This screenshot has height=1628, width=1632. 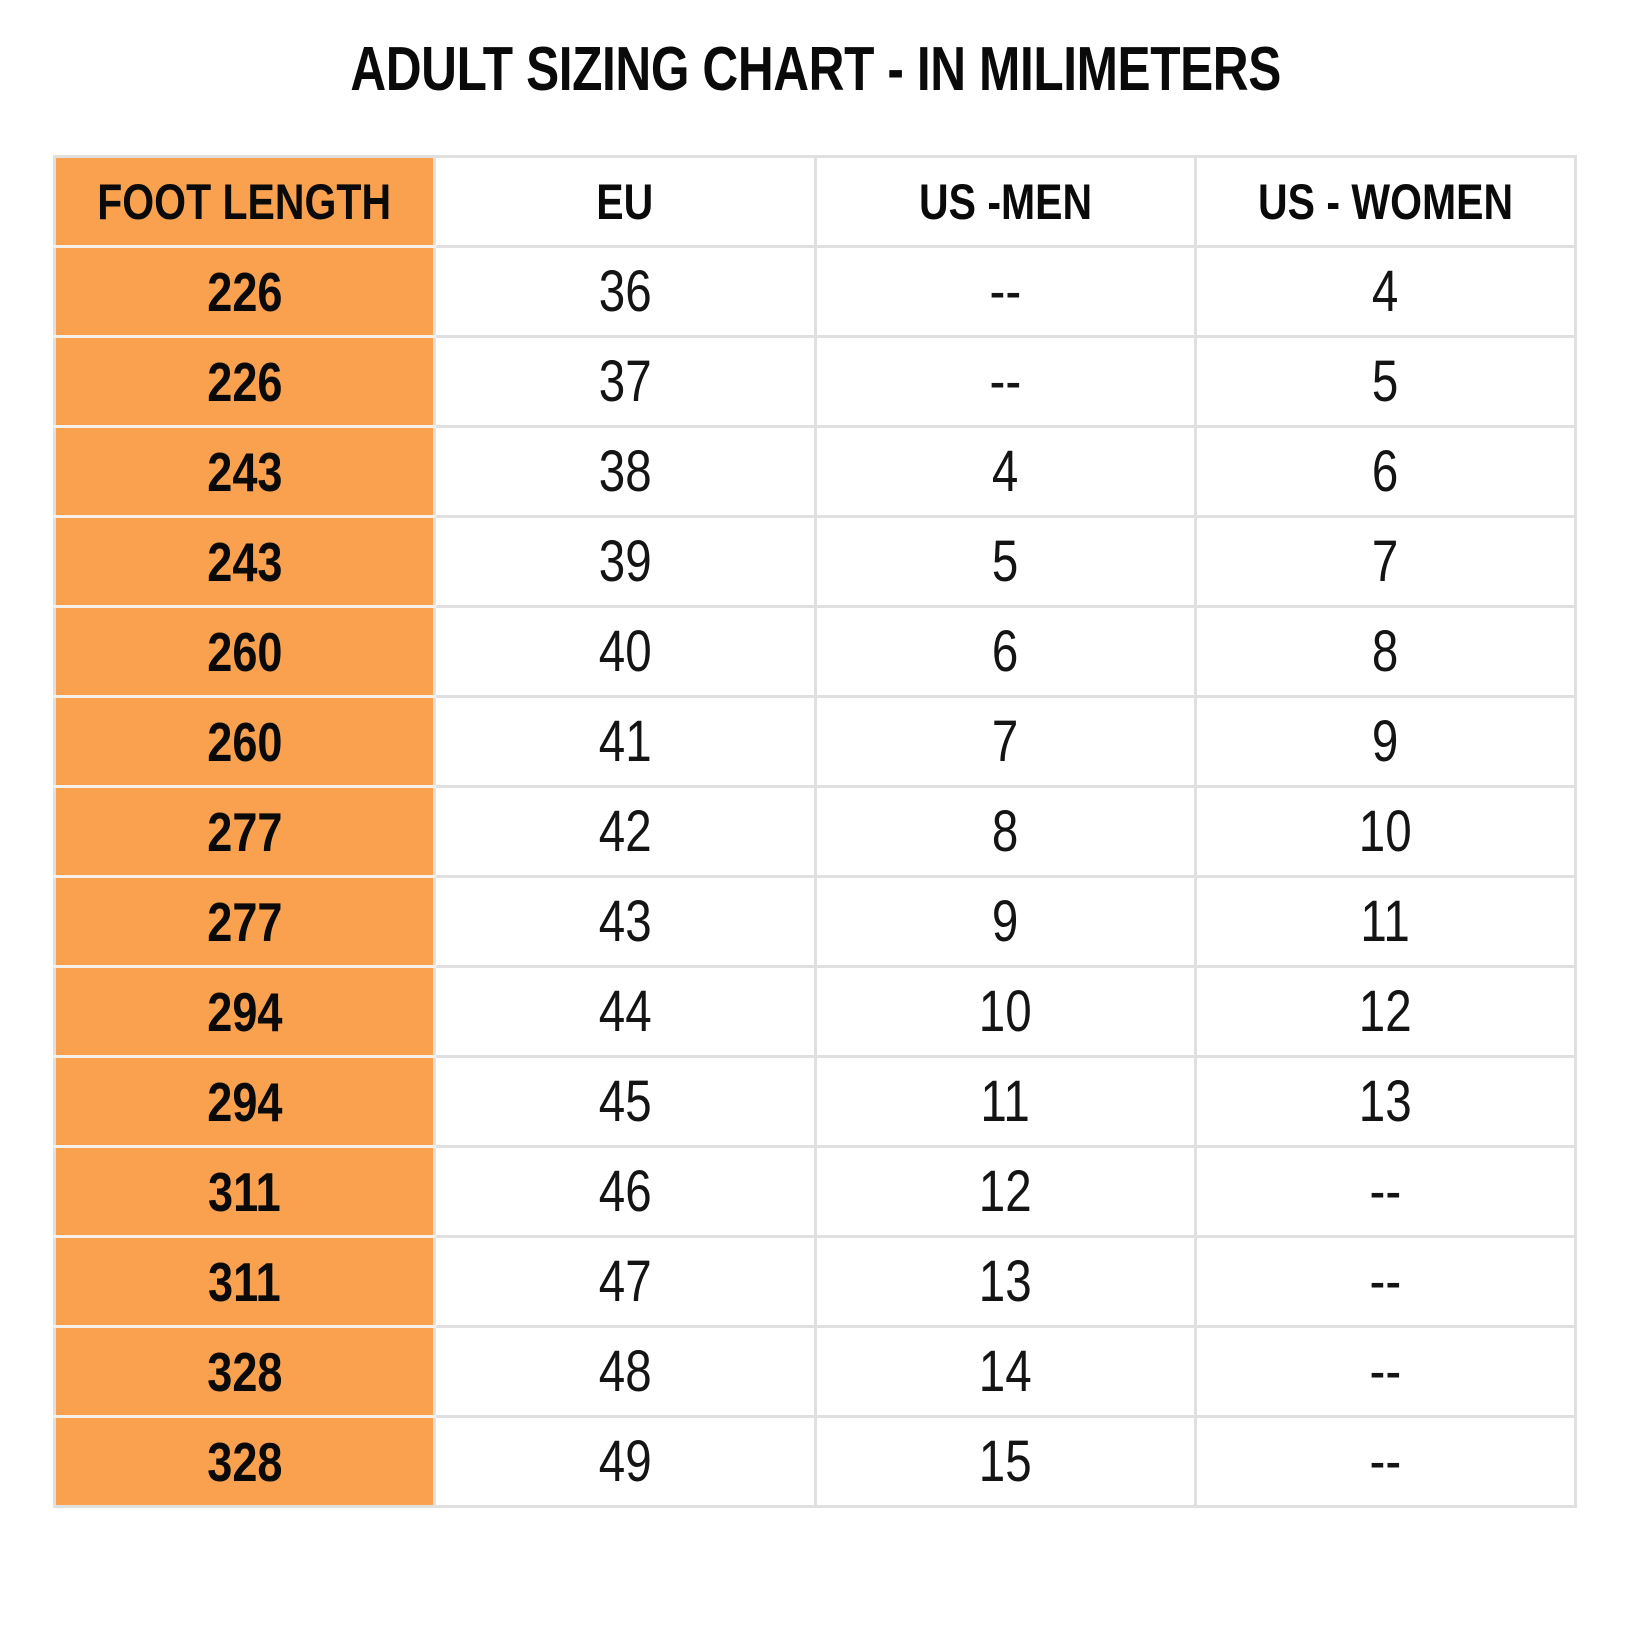 I want to click on cell-value: 48, so click(x=625, y=1371).